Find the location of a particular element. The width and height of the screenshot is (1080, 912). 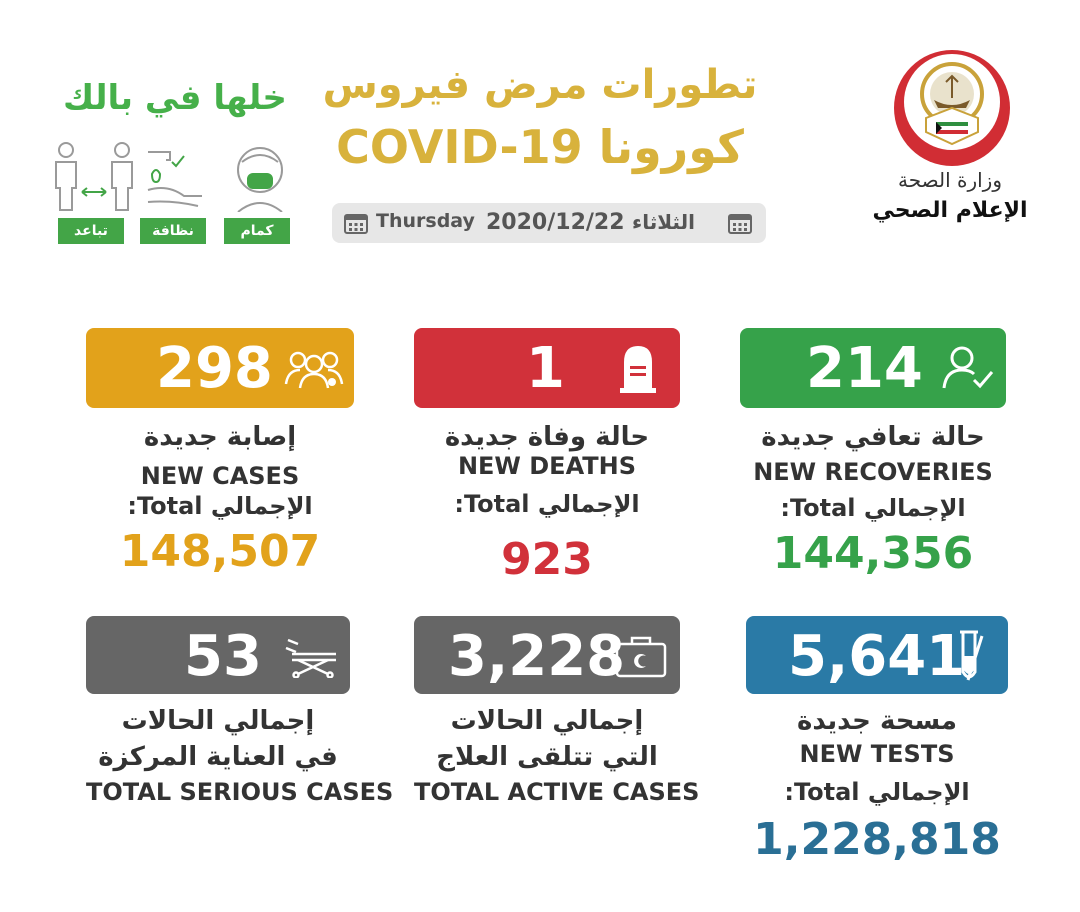

tag-cleanliness: نظافة is located at coordinates (173, 231).